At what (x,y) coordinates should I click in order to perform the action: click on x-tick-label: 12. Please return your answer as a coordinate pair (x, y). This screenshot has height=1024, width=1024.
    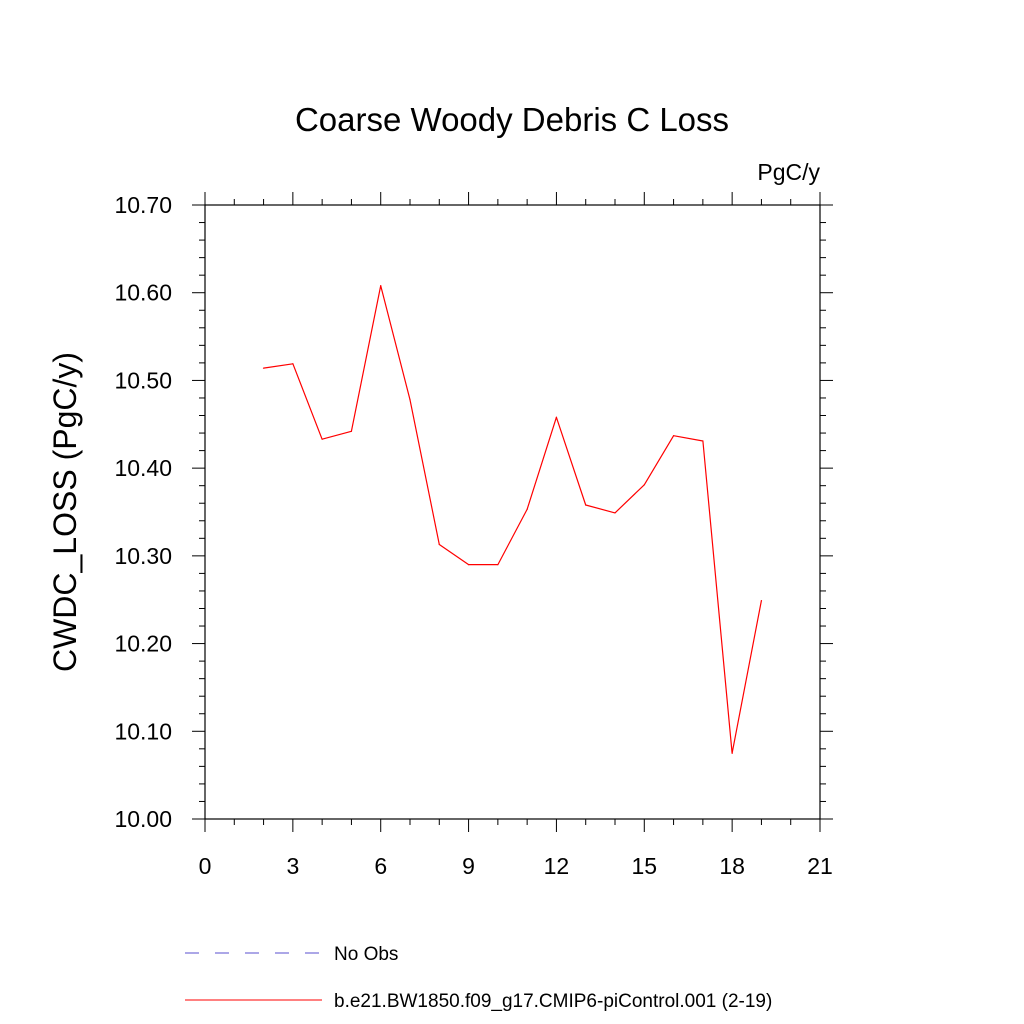
    Looking at the image, I should click on (557, 866).